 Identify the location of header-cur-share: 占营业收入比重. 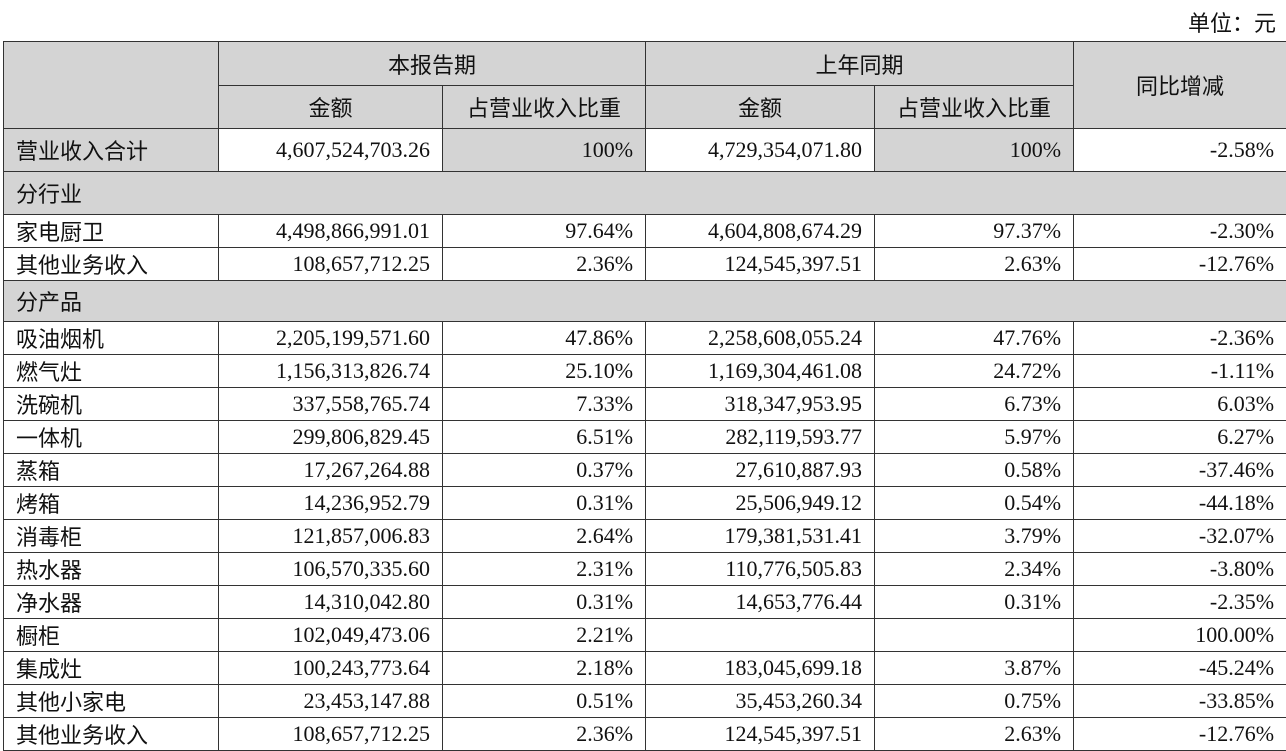
(544, 107).